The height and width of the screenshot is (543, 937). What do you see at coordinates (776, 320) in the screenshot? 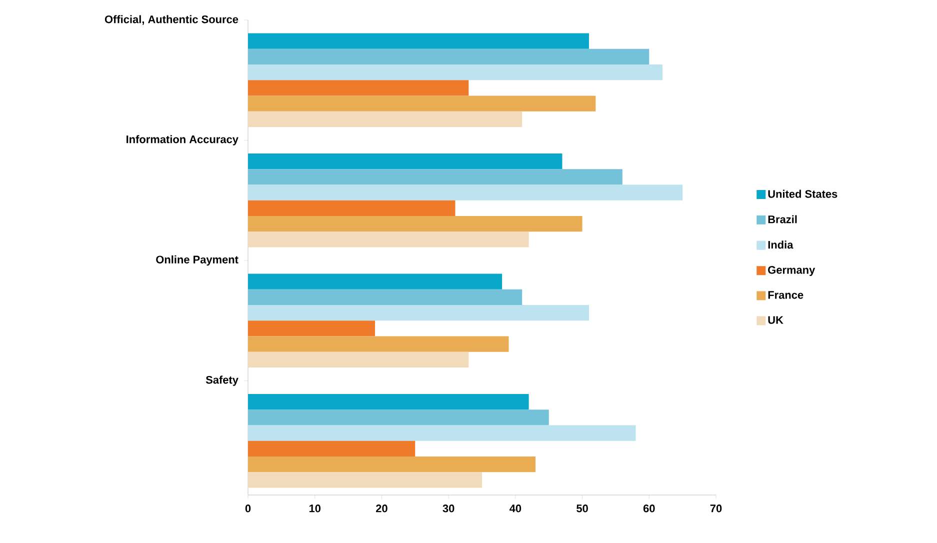
I see `legend-label: UK` at bounding box center [776, 320].